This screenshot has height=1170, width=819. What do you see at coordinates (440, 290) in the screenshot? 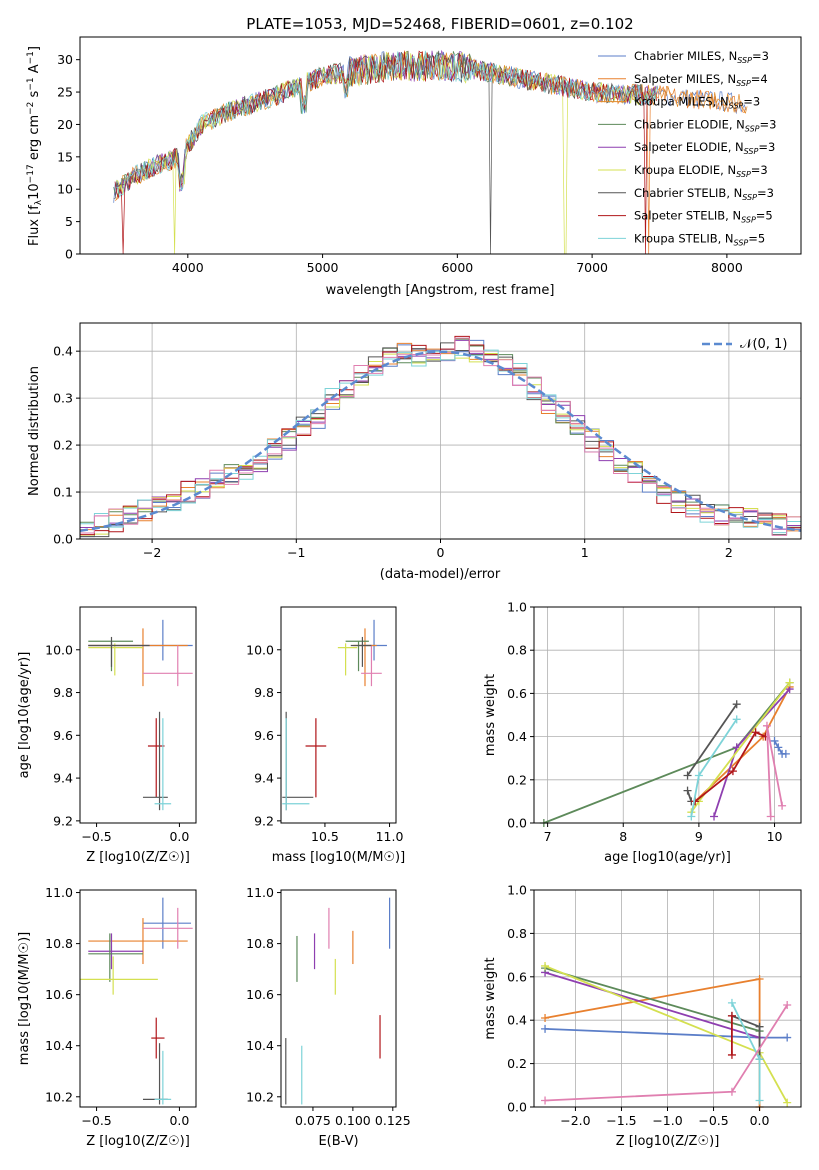
I see `x-axis-label: wavelength [Angstrom, rest frame]` at bounding box center [440, 290].